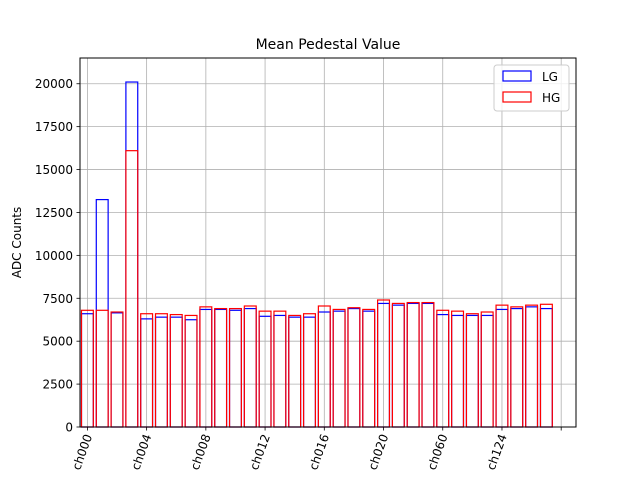 The image size is (640, 480). I want to click on y-tick-label: 17500, so click(54, 127).